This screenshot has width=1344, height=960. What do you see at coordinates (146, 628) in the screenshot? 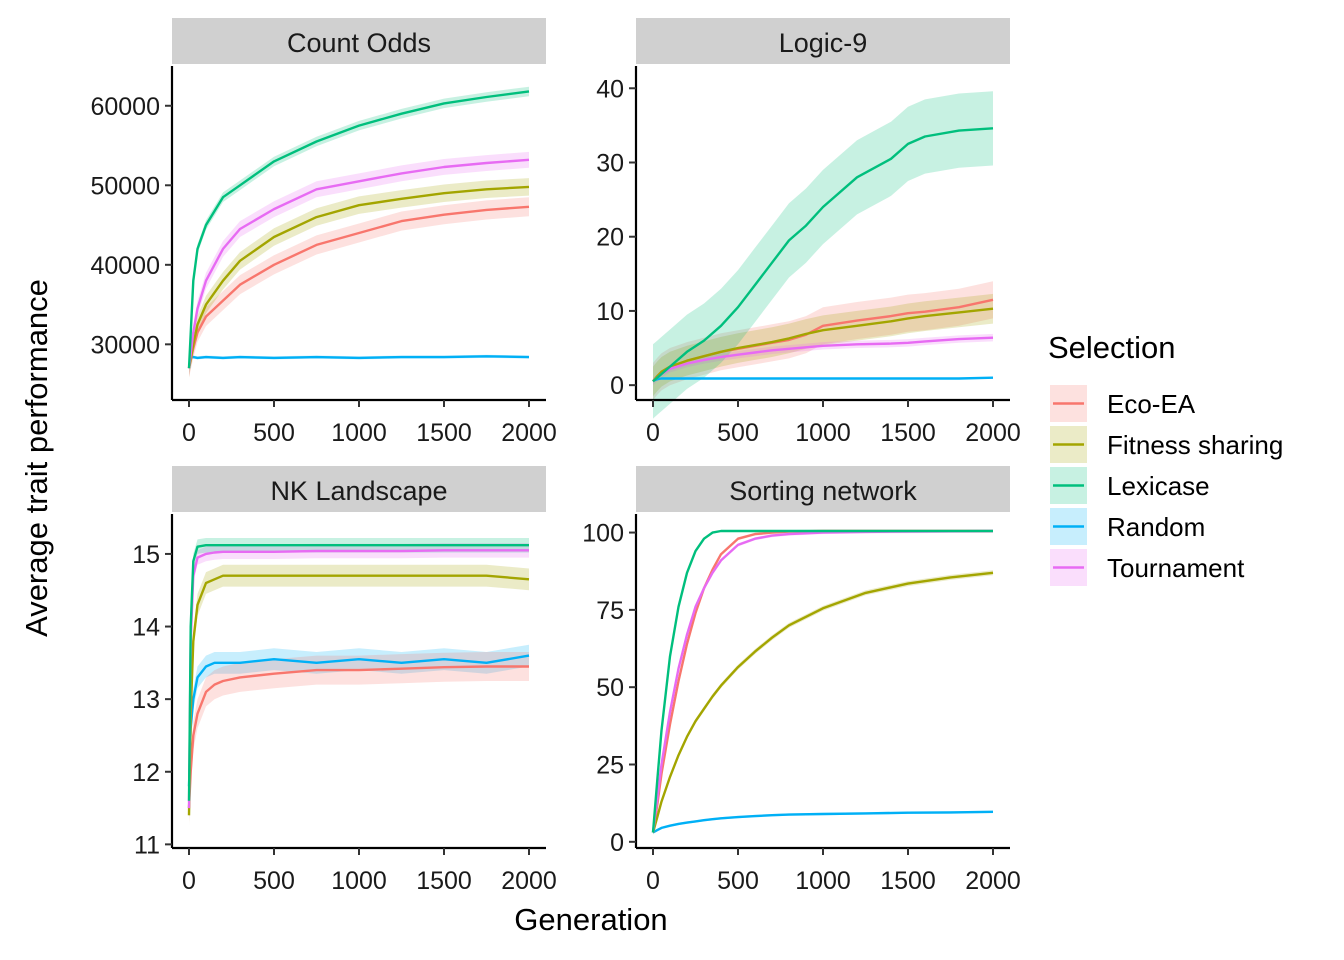
I see `y-tick-label: 14` at bounding box center [146, 628].